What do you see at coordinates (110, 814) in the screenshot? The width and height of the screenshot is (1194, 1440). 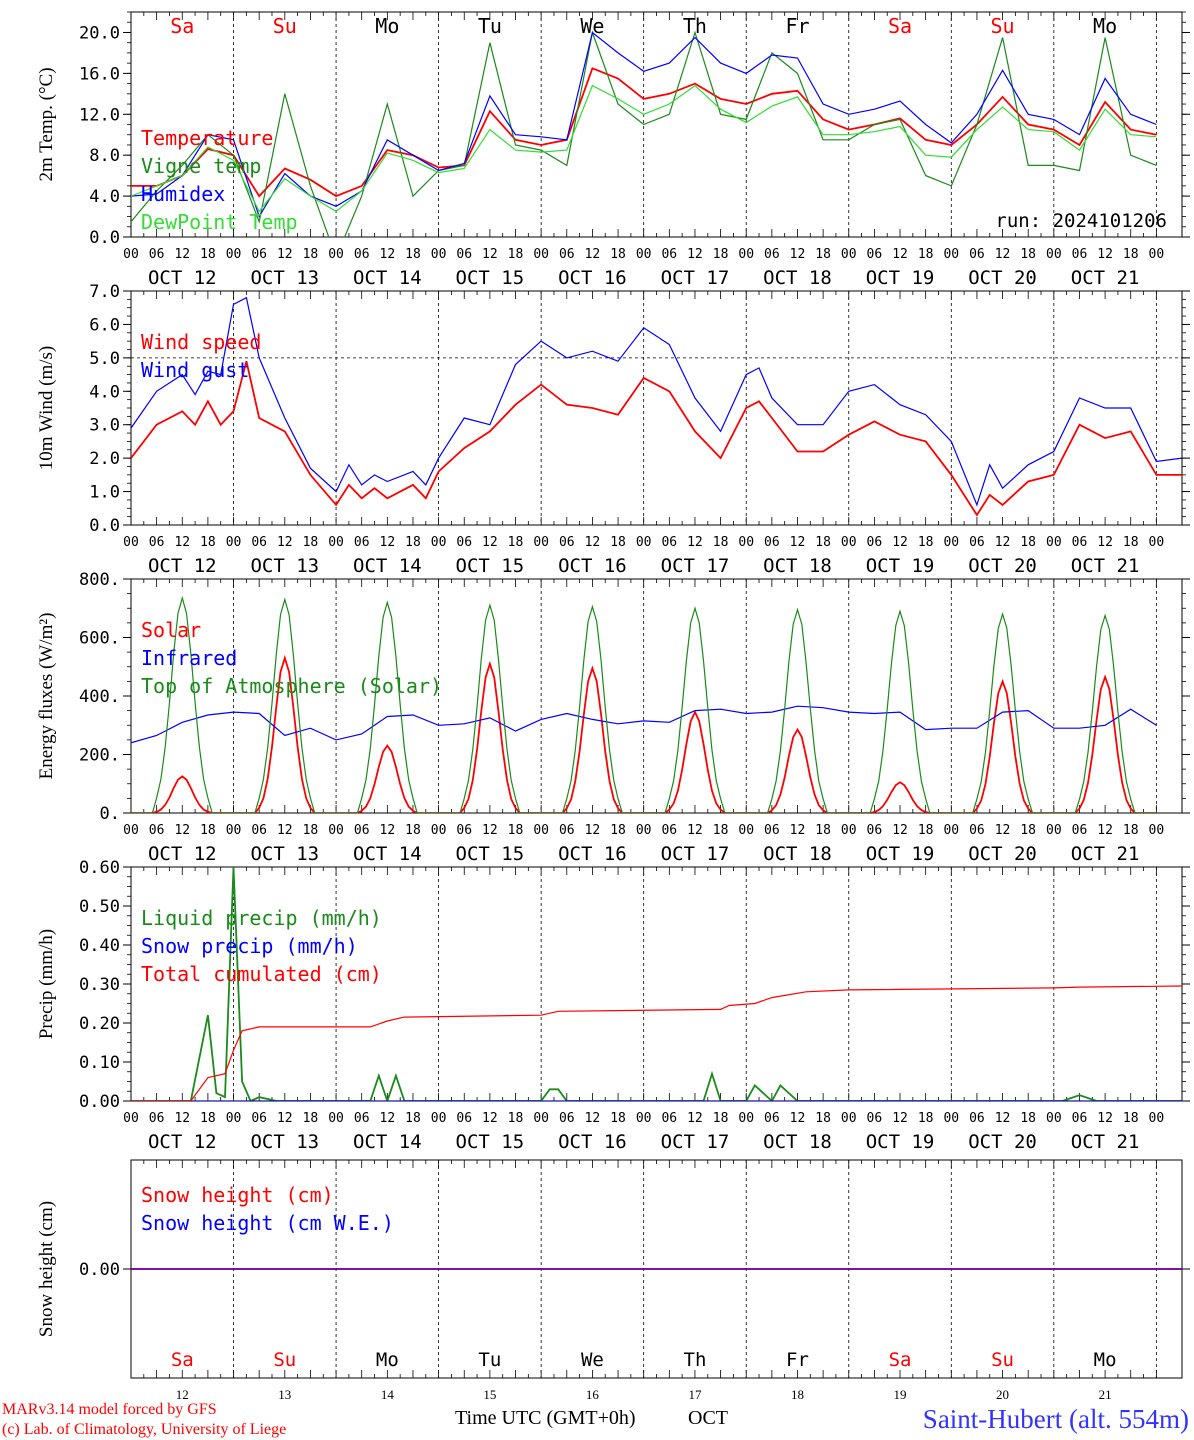 I see `y-tick-label: 0.` at bounding box center [110, 814].